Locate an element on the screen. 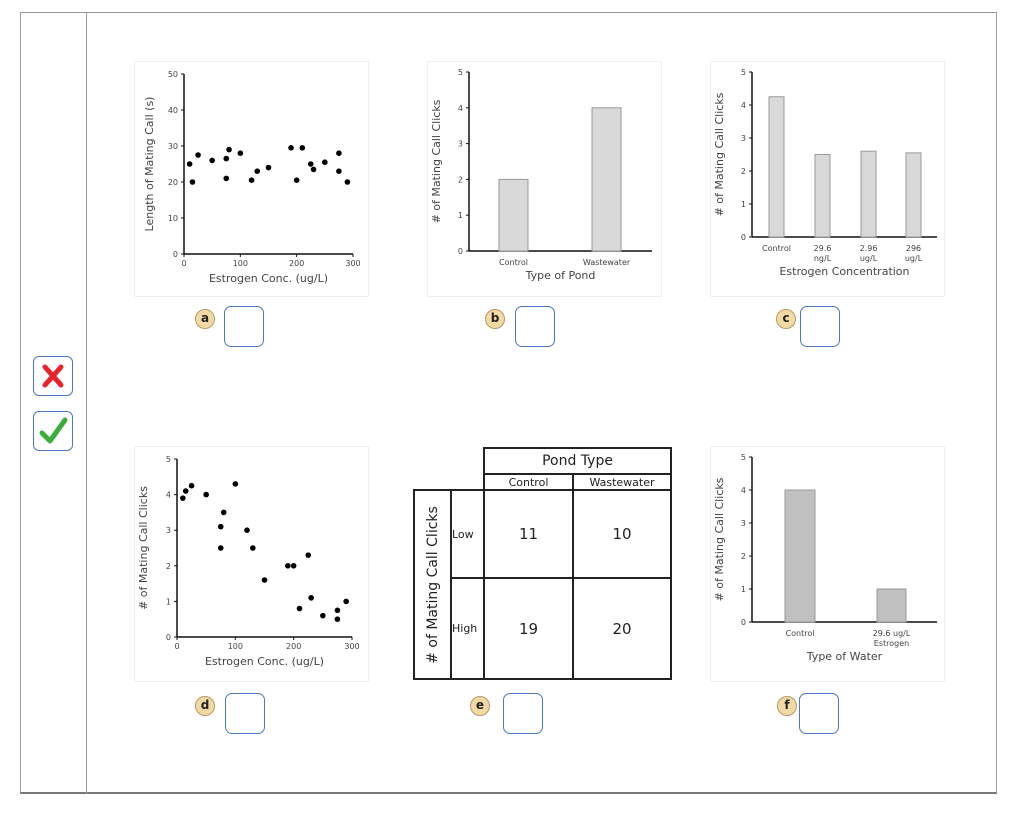 This screenshot has width=1024, height=813. table-cell-high-wastewater: 20 is located at coordinates (622, 628).